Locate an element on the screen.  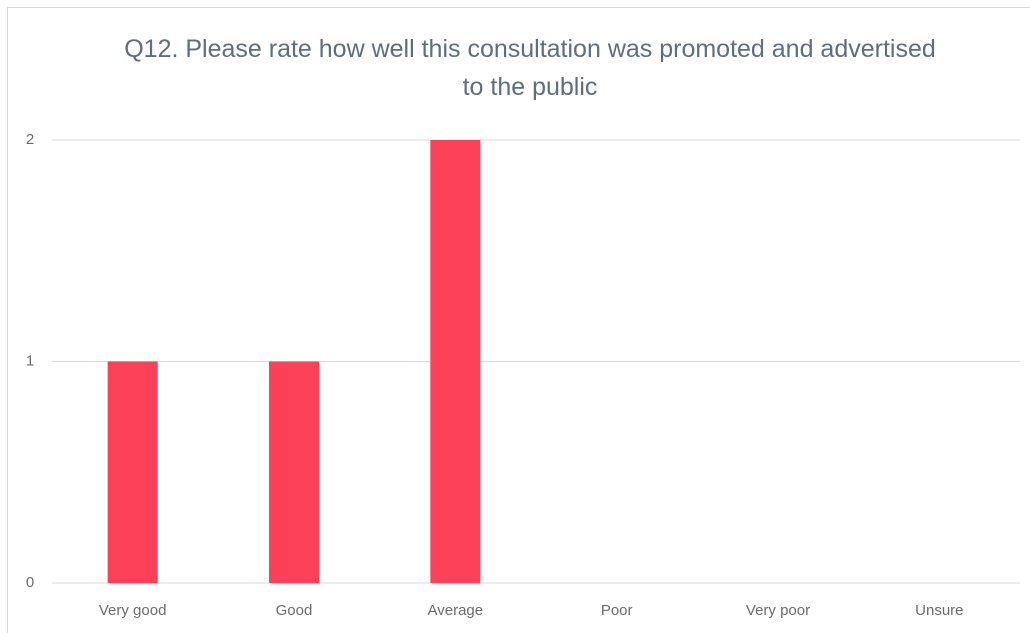
x-tick-label: Very poor is located at coordinates (778, 610).